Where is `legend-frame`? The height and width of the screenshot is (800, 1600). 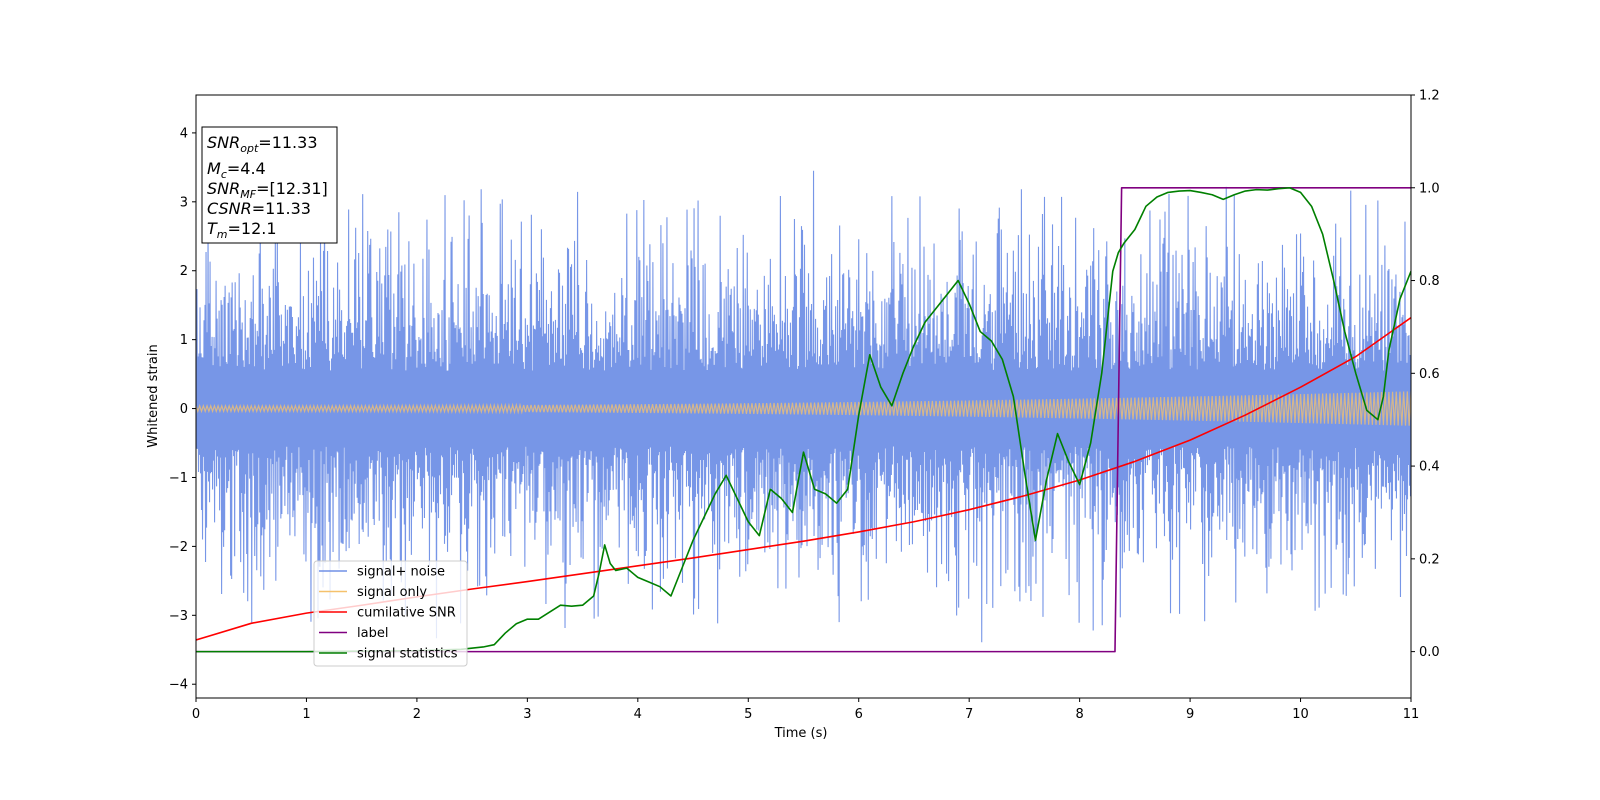
legend-frame is located at coordinates (390, 613).